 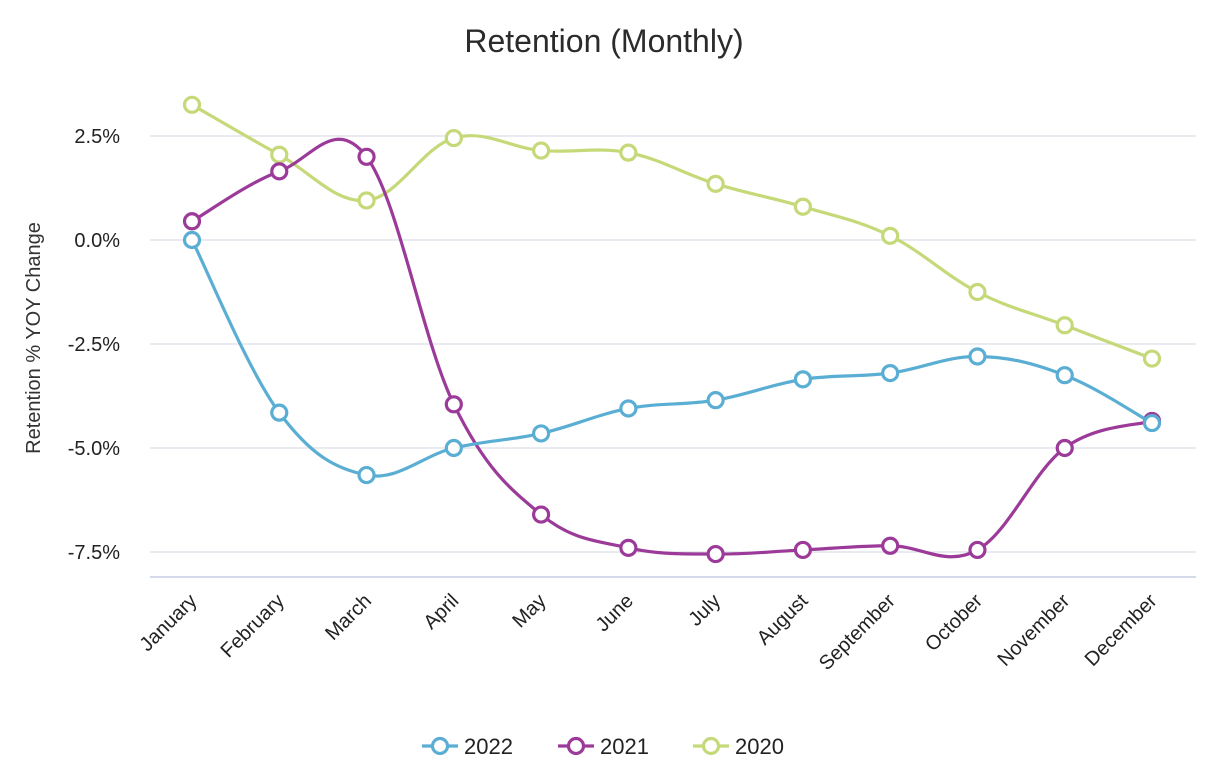 I want to click on x-tick-label: January, so click(x=169, y=623).